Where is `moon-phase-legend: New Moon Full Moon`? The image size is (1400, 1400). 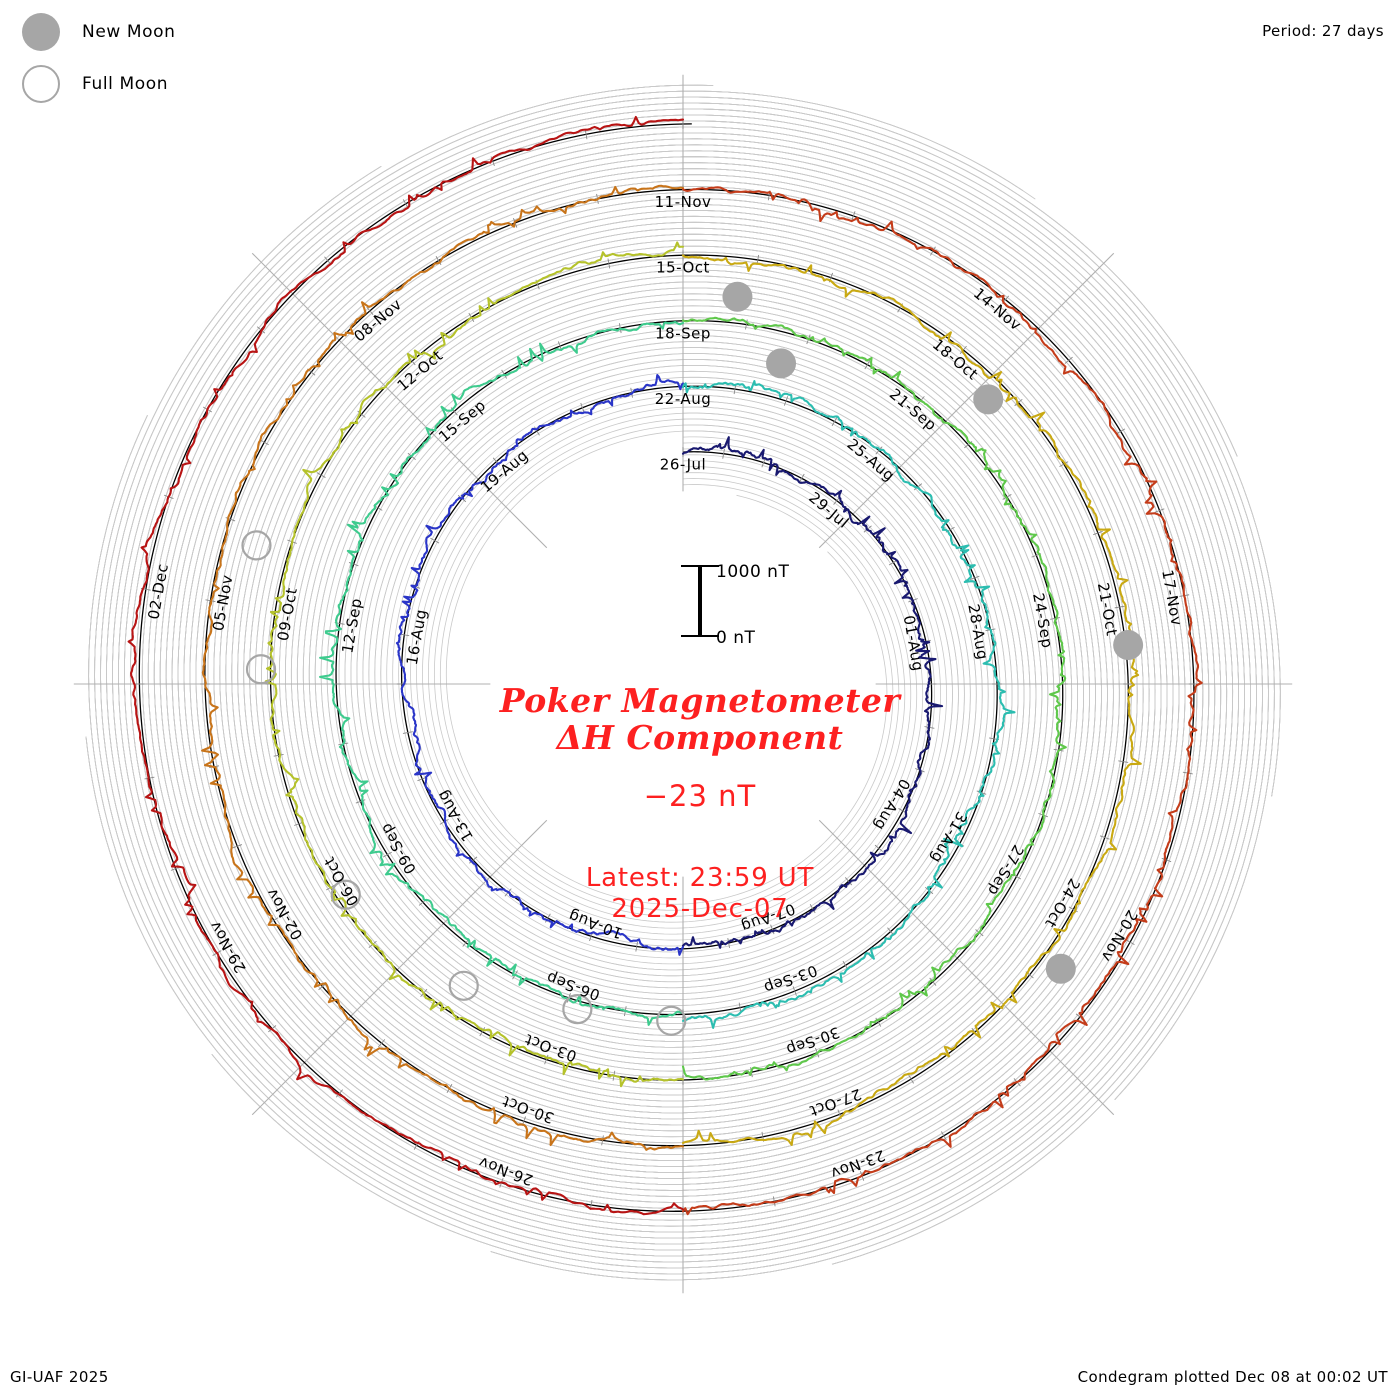
moon-phase-legend: New Moon Full Moon is located at coordinates (99, 58).